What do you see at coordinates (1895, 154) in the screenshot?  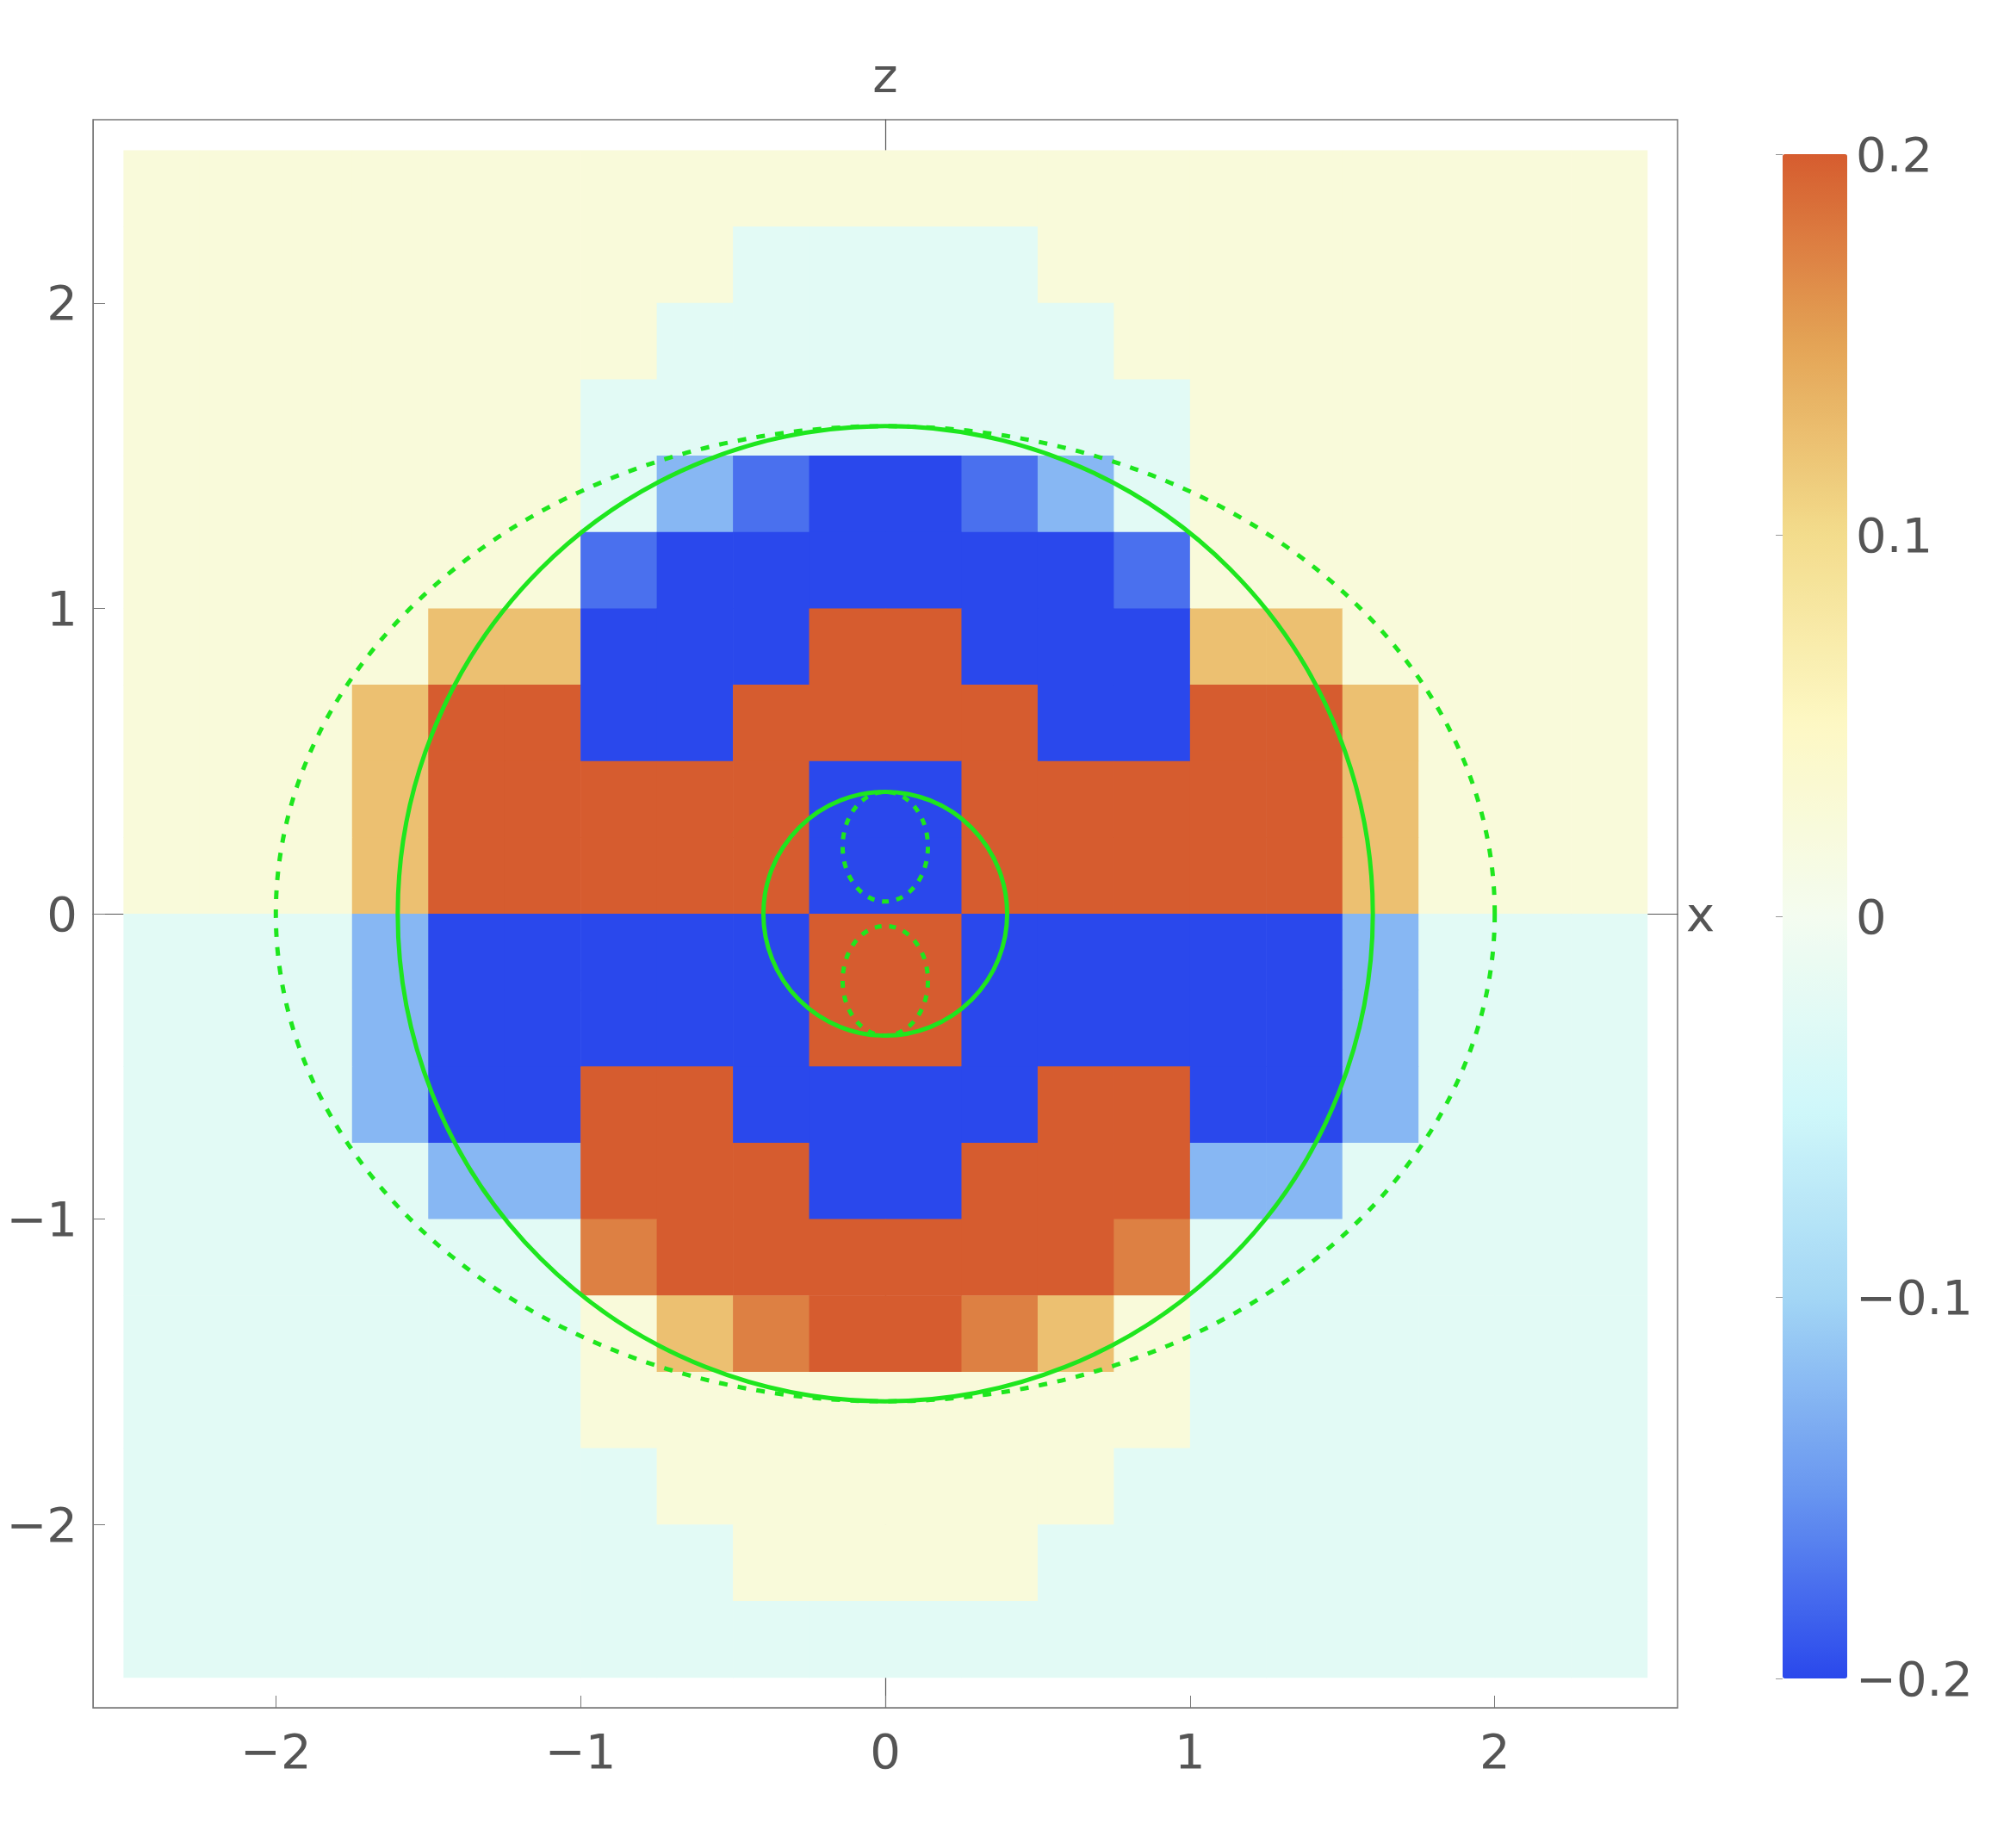 I see `color-bar-label: 0.2` at bounding box center [1895, 154].